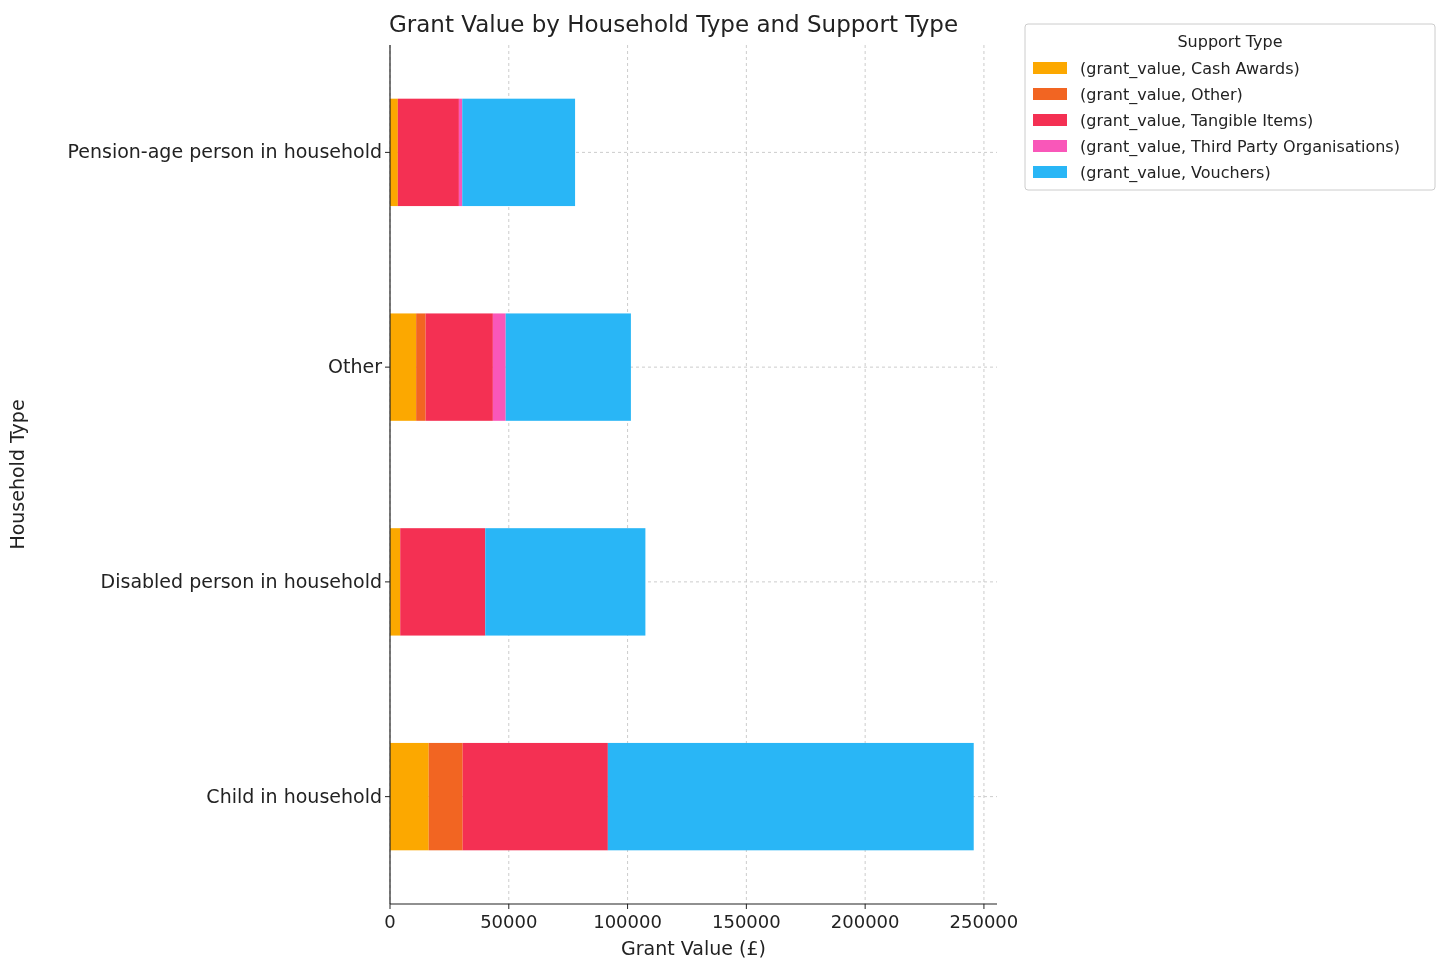 The height and width of the screenshot is (969, 1453). Describe the element at coordinates (509, 921) in the screenshot. I see `x-tick-label: 50000` at that location.